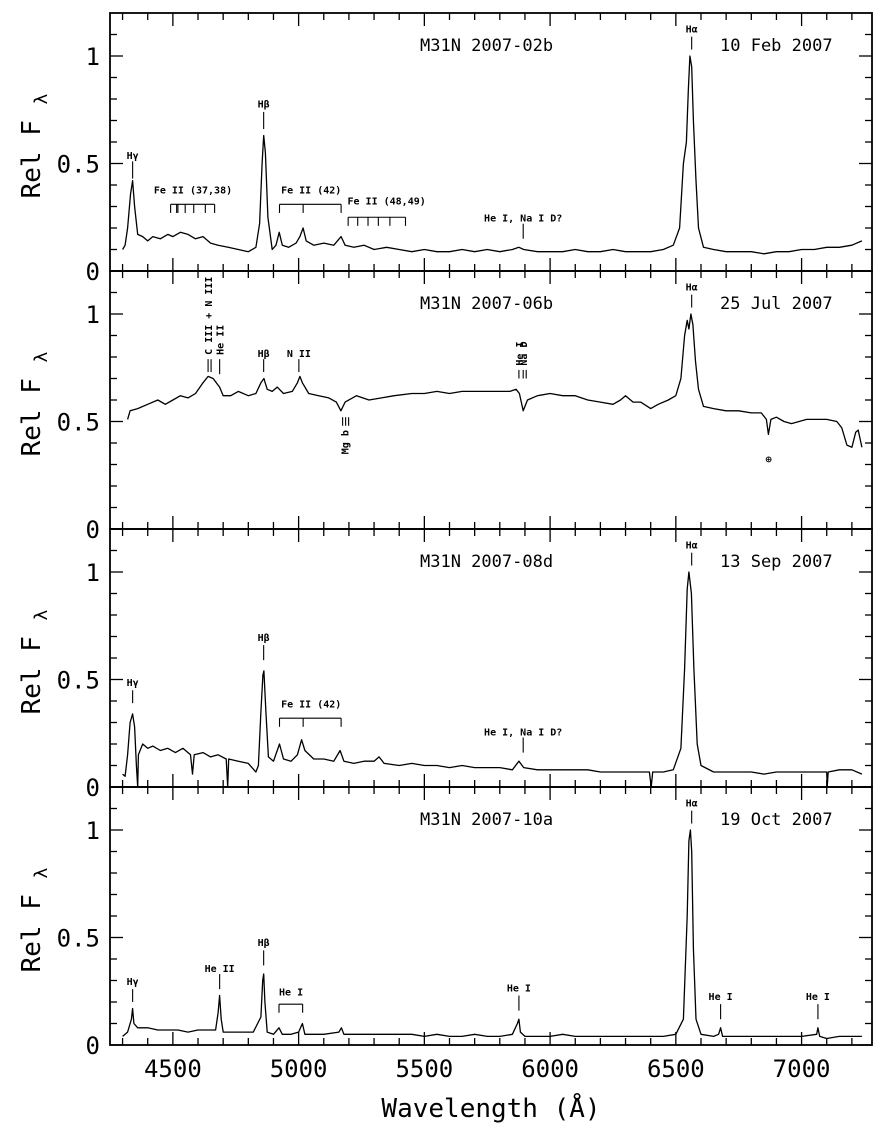 This screenshot has height=1132, width=875. I want to click on x-tick-label: 5000, so click(299, 1069).